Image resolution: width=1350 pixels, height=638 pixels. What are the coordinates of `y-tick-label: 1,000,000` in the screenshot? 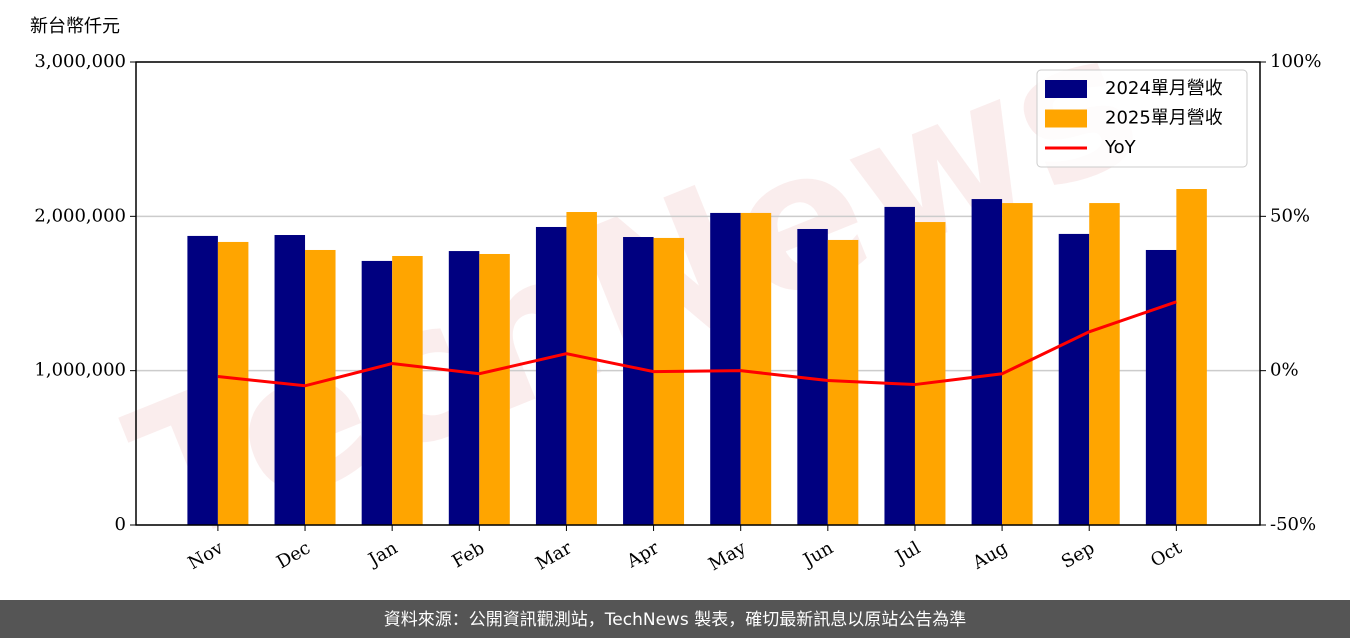 It's located at (80, 370).